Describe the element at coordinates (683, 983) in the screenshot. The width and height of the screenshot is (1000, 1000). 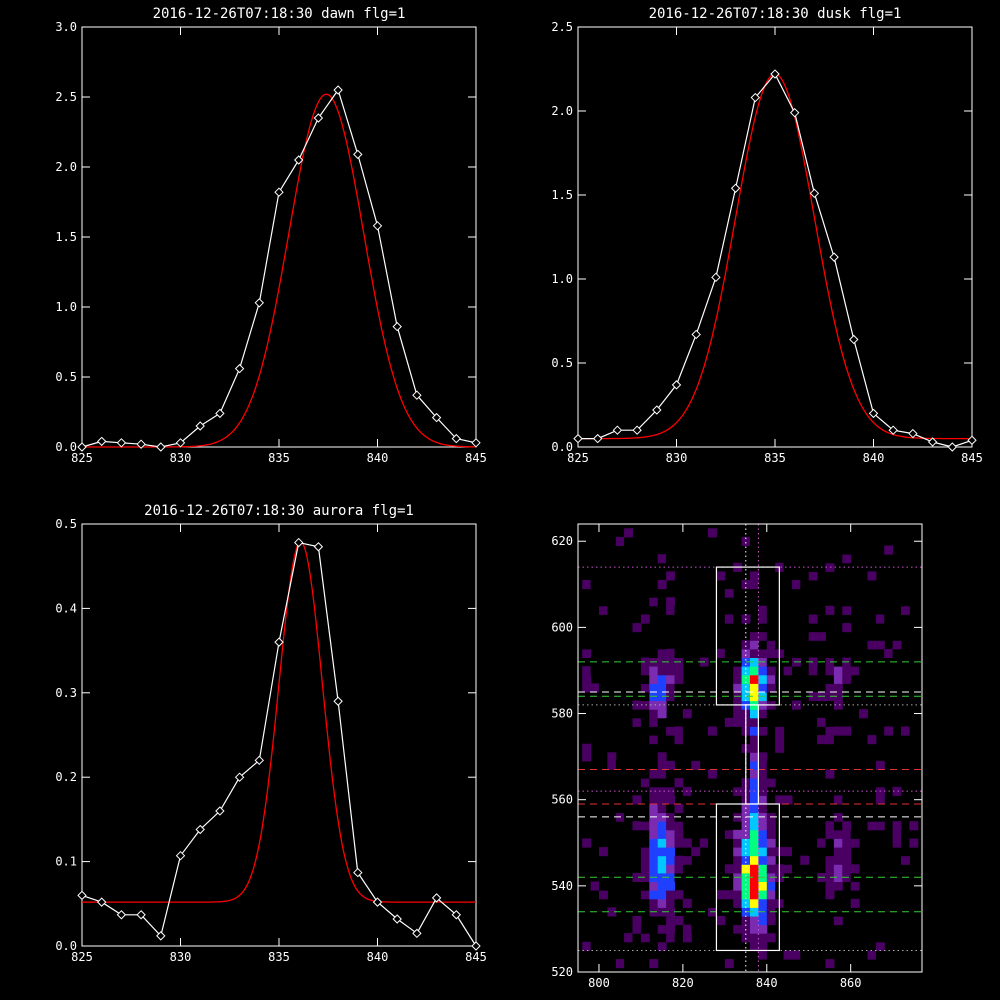
I see `x-tick-label: 820` at that location.